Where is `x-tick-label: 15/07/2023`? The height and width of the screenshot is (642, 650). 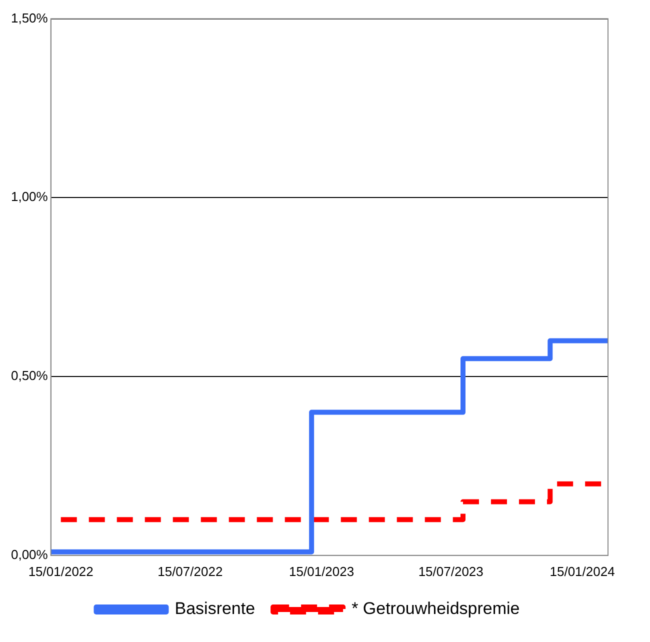 x-tick-label: 15/07/2023 is located at coordinates (451, 571).